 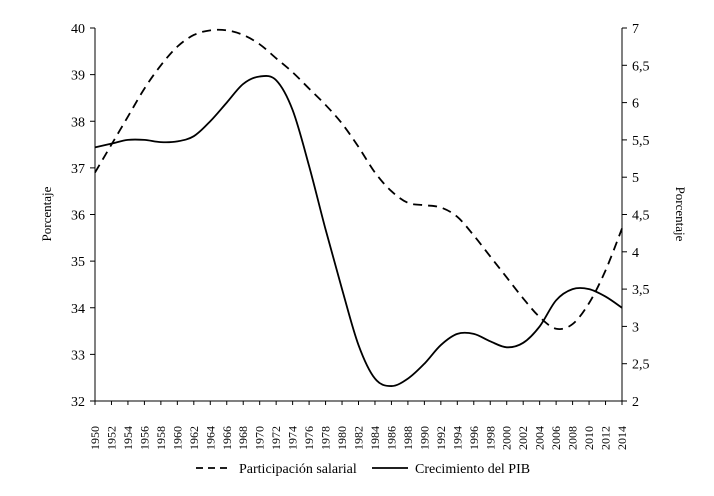 I want to click on y-left-tick-label: 34, so click(x=78, y=309).